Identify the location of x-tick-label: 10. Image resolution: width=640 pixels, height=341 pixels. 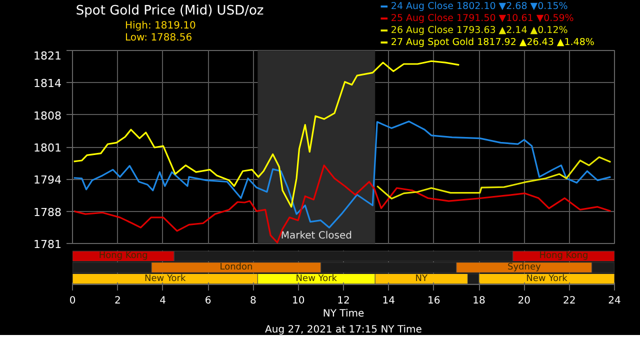
(298, 301).